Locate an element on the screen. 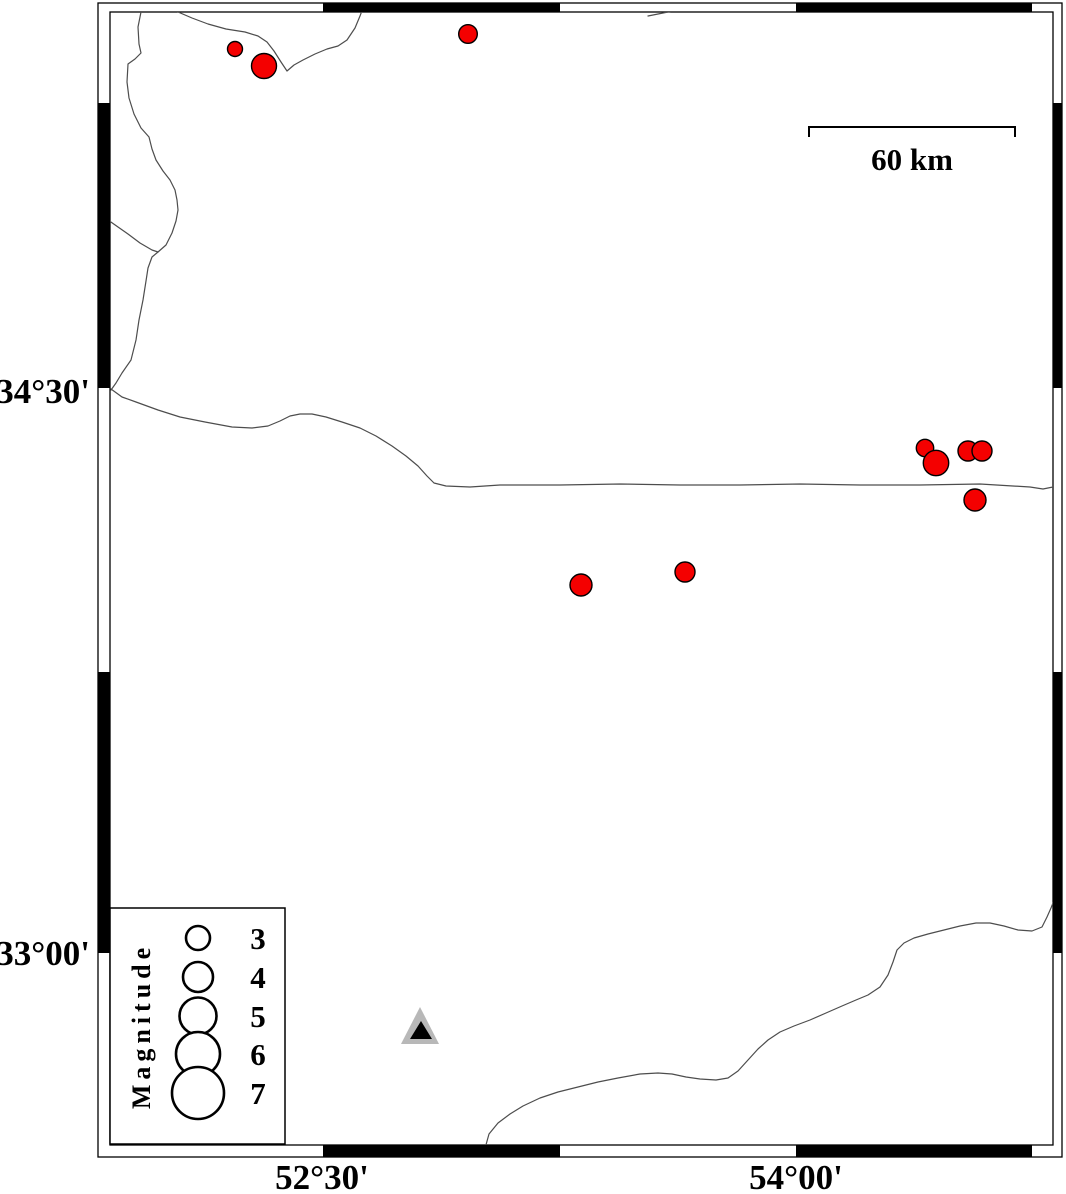  scale-bar-line is located at coordinates (912, 131).